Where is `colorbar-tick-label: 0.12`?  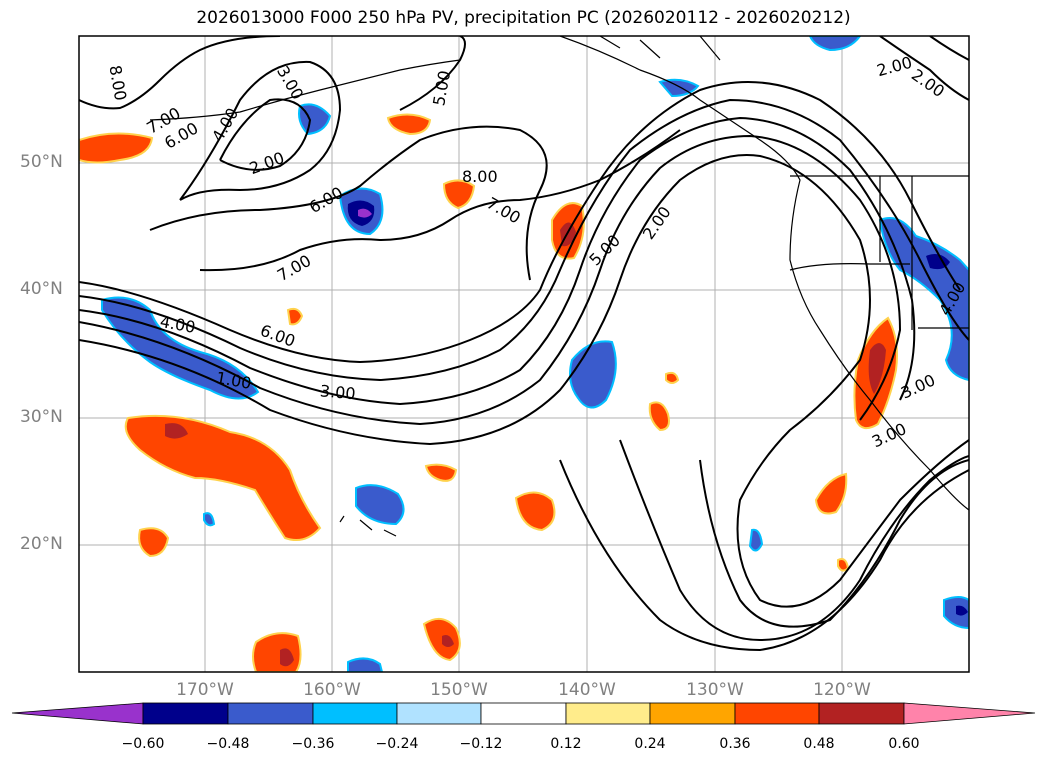 colorbar-tick-label: 0.12 is located at coordinates (566, 744).